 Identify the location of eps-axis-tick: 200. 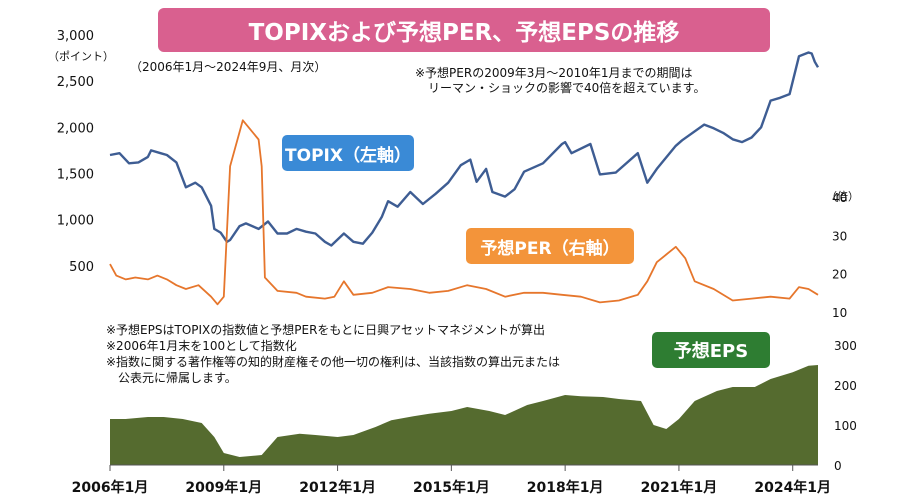
(845, 386).